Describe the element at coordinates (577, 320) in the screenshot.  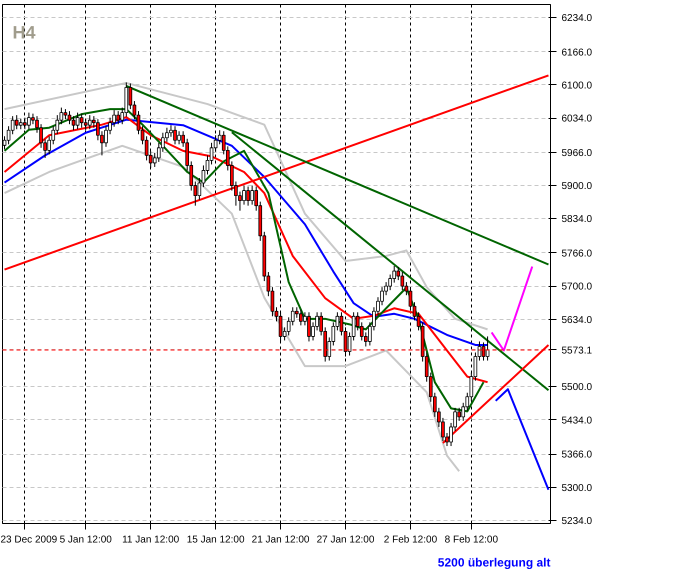
I see `y-tick-label: 5634.0` at that location.